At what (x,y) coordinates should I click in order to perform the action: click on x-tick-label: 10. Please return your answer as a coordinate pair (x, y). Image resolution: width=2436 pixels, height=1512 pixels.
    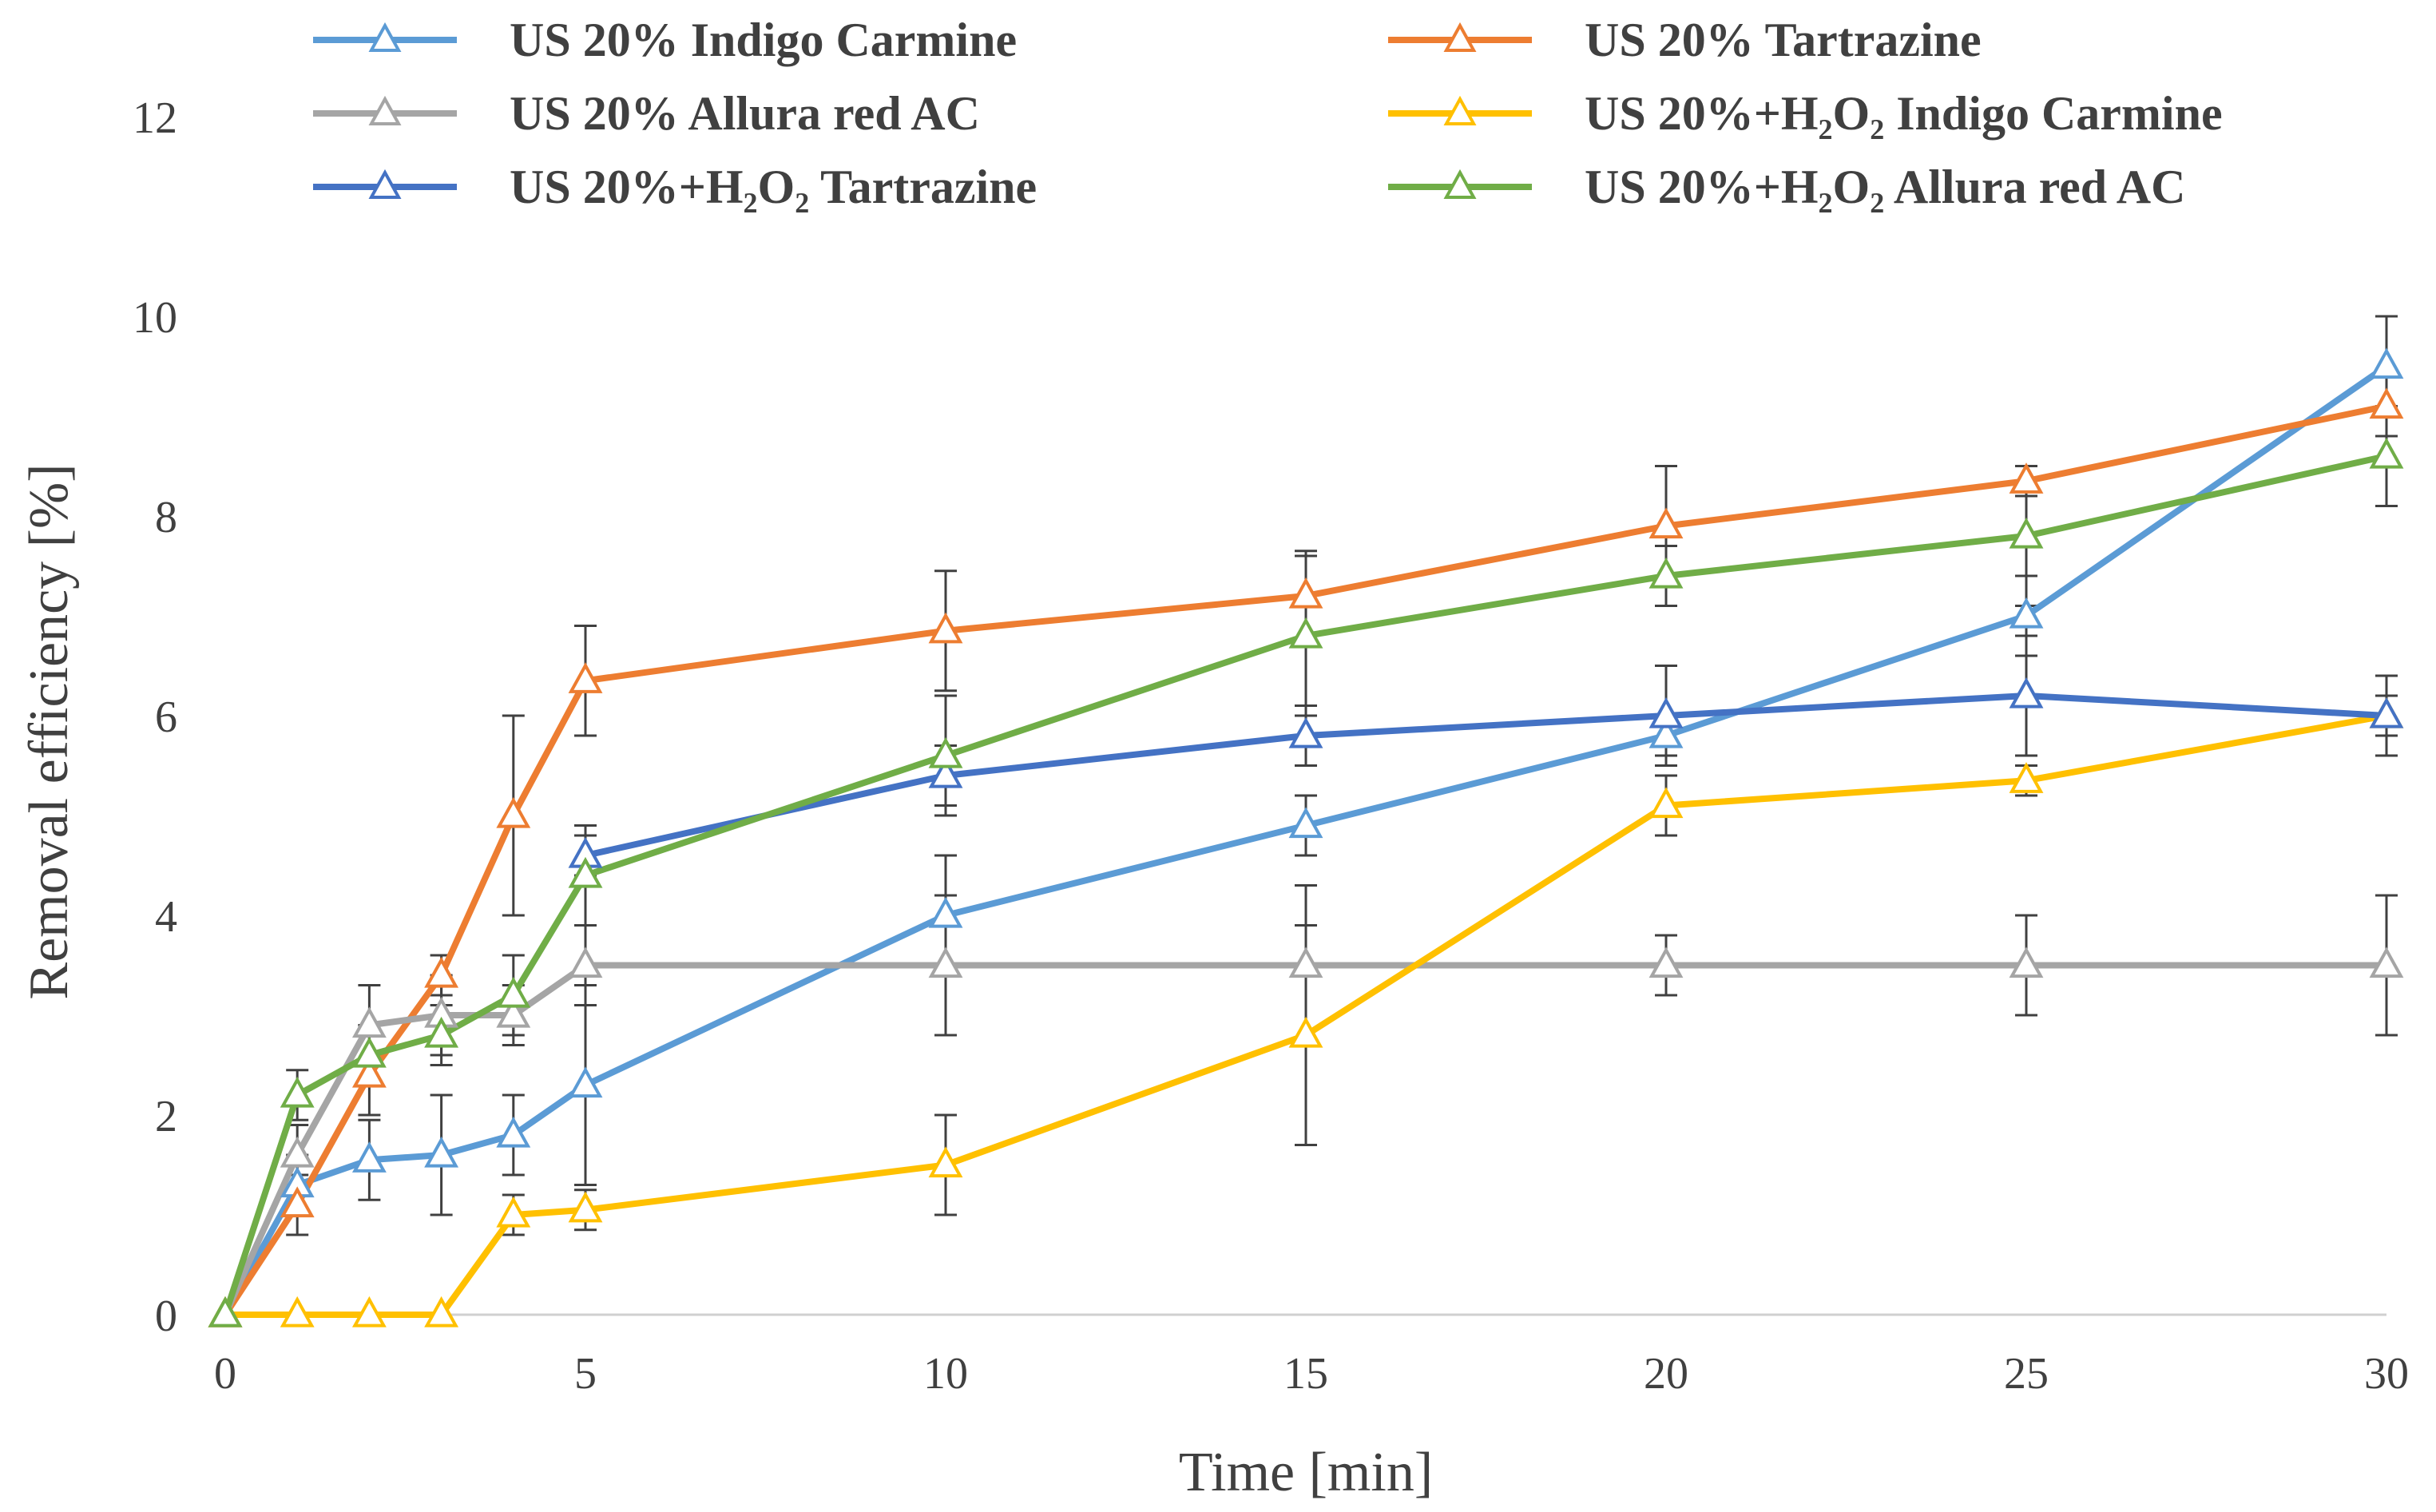
    Looking at the image, I should click on (945, 1374).